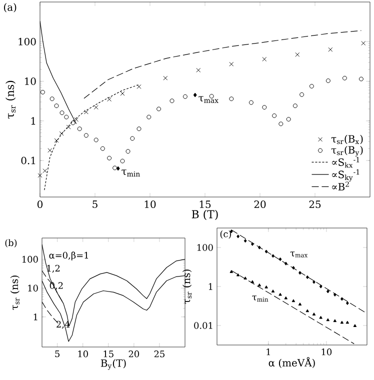  Describe the element at coordinates (10, 7) in the screenshot. I see `chart-title: (a)` at that location.